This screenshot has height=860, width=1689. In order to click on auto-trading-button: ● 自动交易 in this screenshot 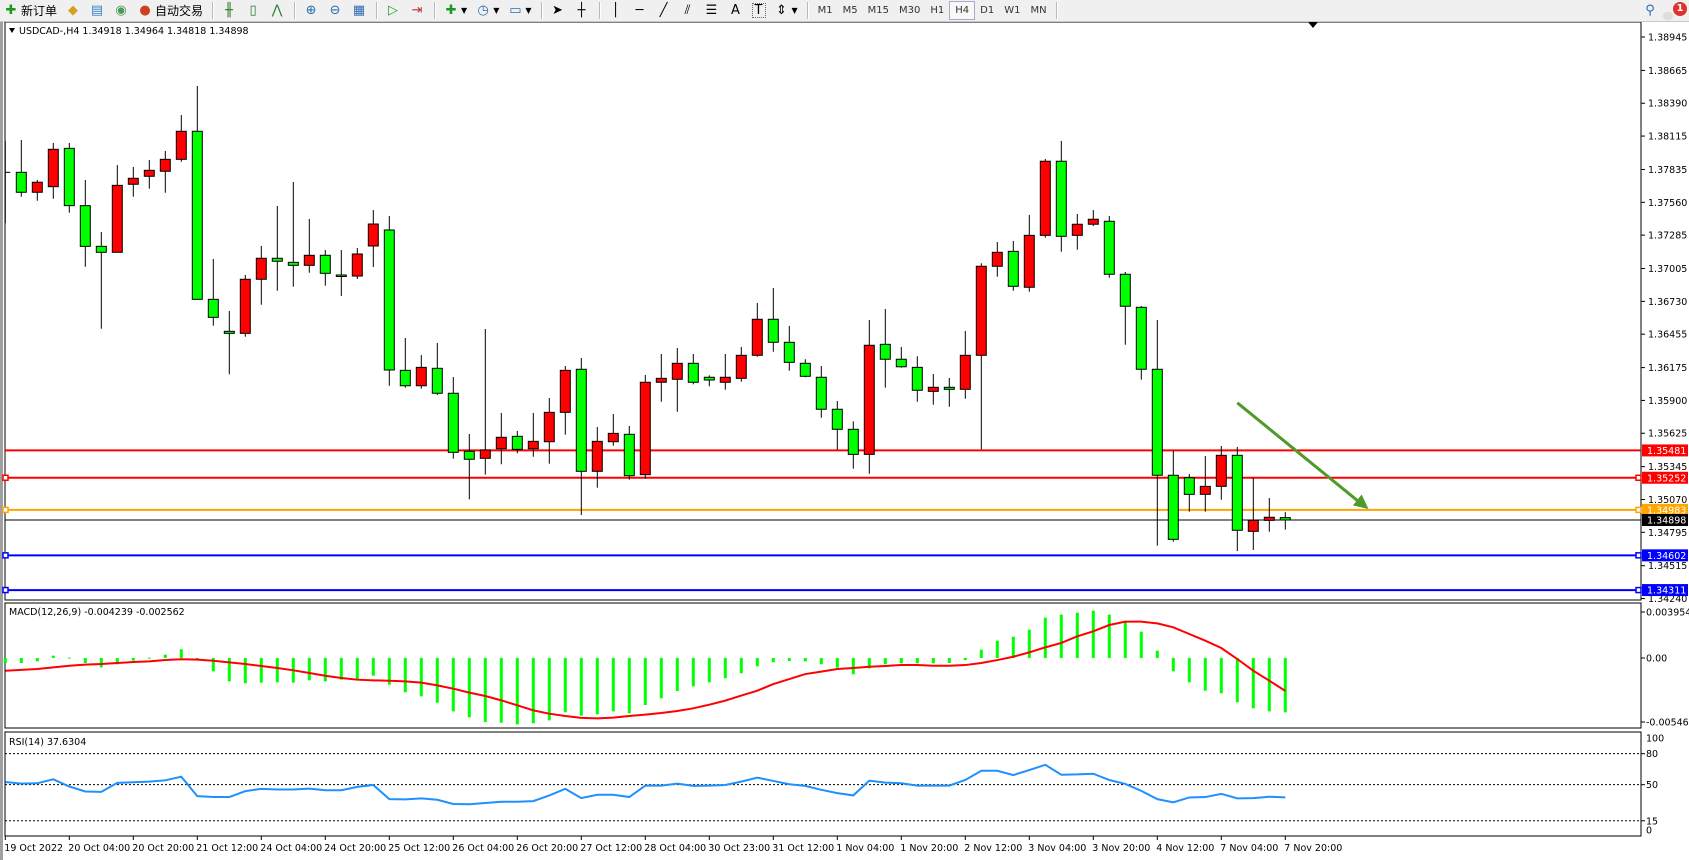, I will do `click(170, 10)`.